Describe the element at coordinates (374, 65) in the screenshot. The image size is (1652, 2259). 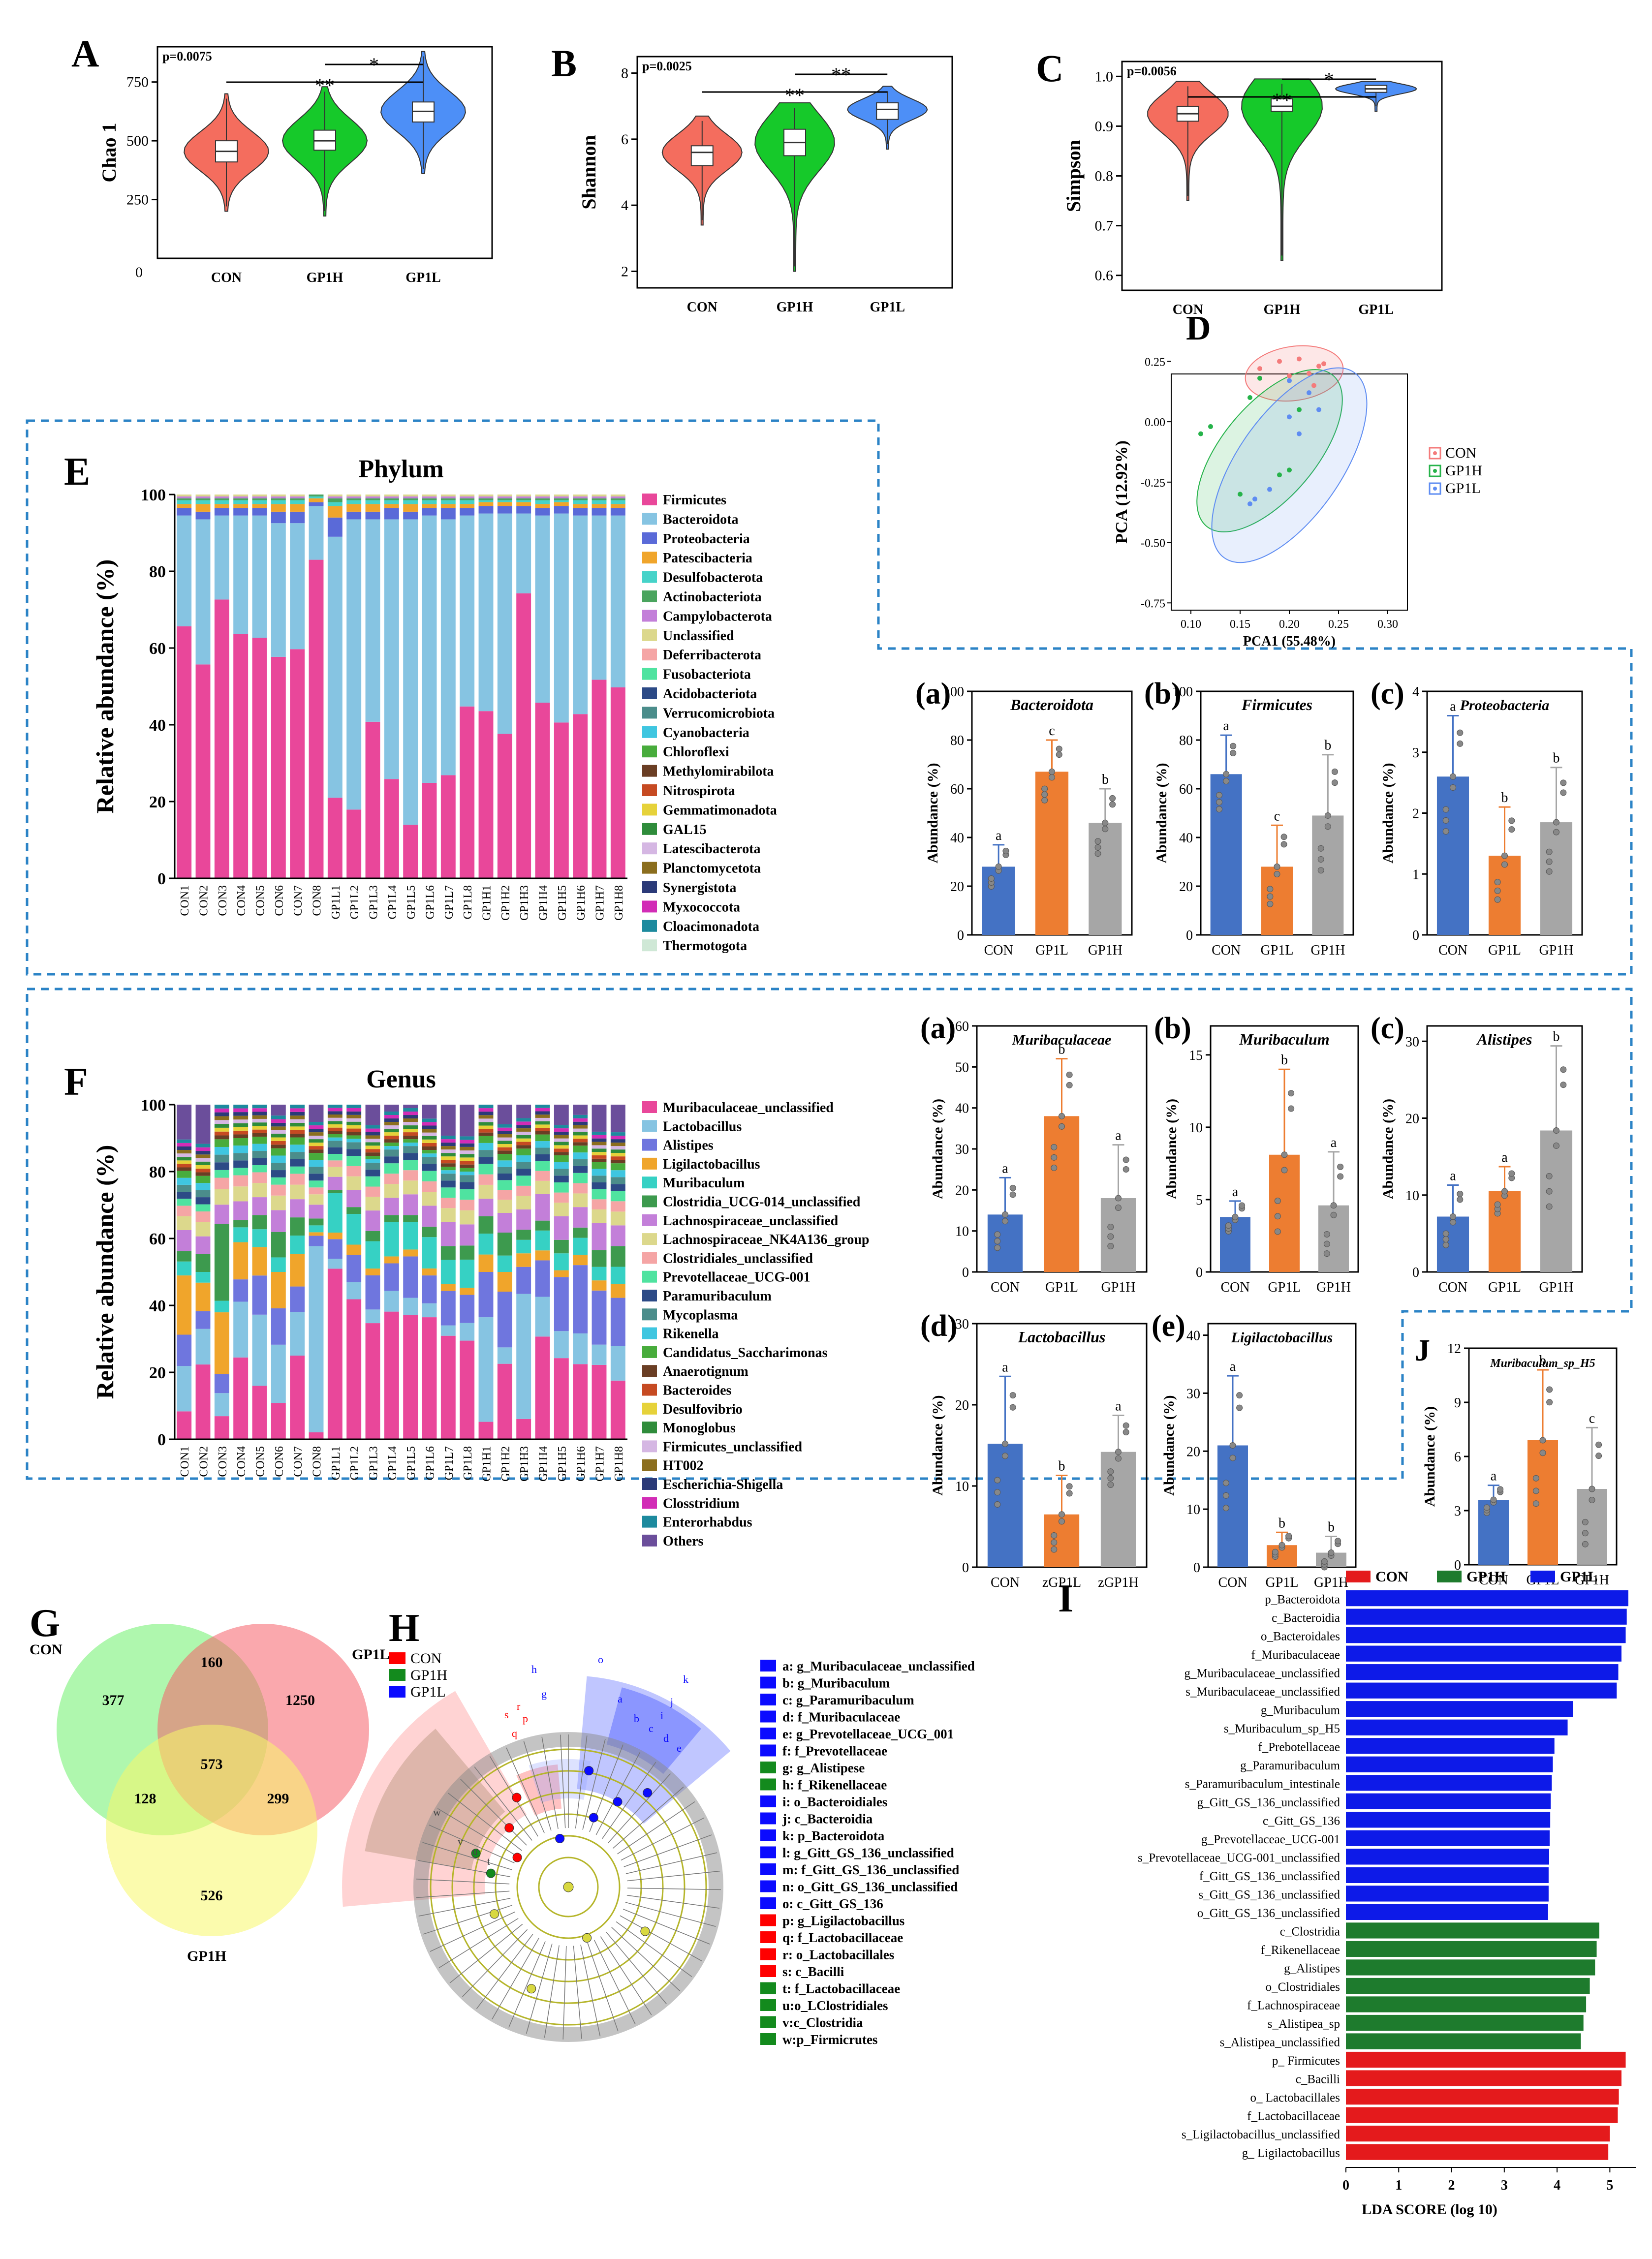
I see `significance-label: *` at that location.